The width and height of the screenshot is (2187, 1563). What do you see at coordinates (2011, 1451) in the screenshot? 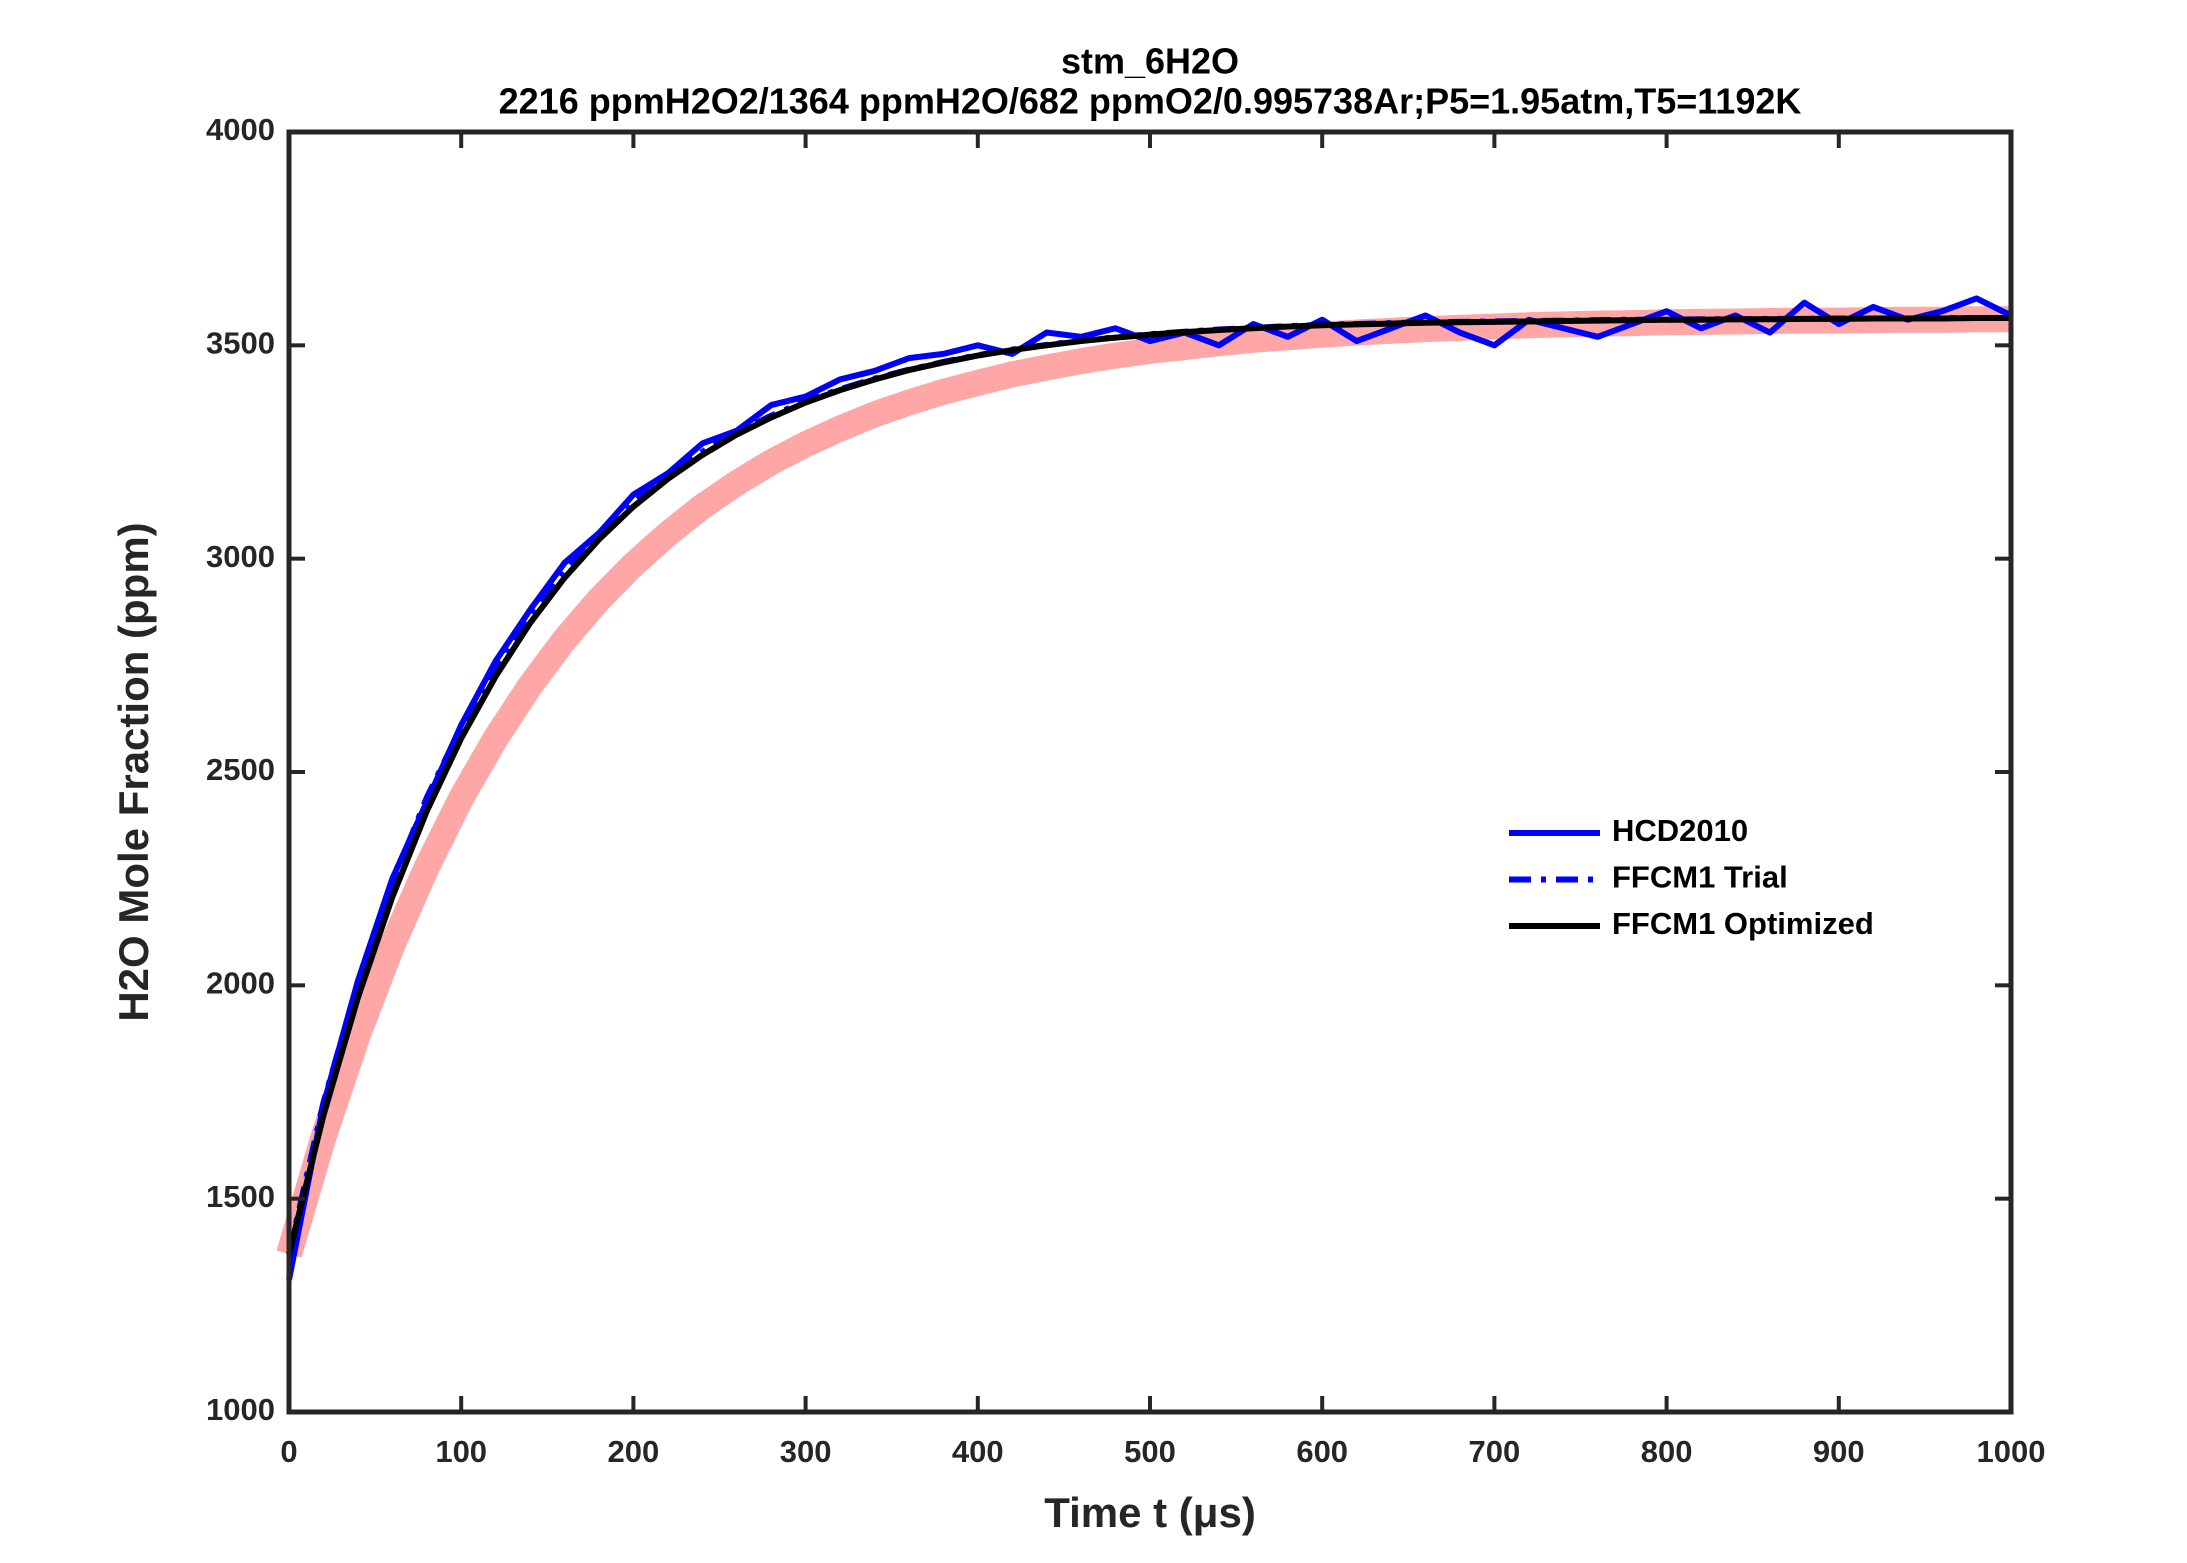
I see `x-tick-label: 1000` at bounding box center [2011, 1451].